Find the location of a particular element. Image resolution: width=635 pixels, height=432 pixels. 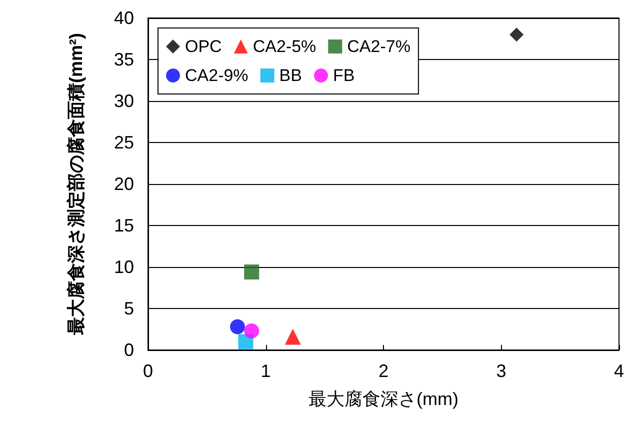

x-tick-label: 2 is located at coordinates (383, 371).